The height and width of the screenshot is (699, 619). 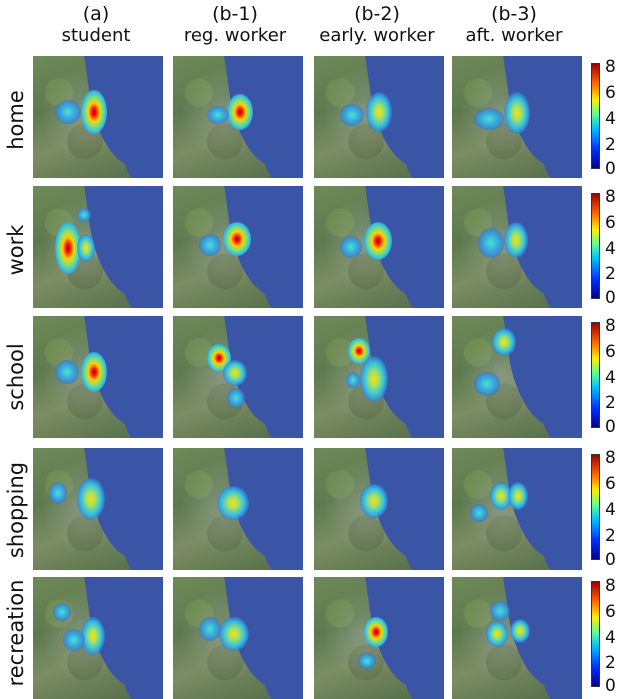 I want to click on heatmap-panel-recreation-afternoon, so click(x=517, y=638).